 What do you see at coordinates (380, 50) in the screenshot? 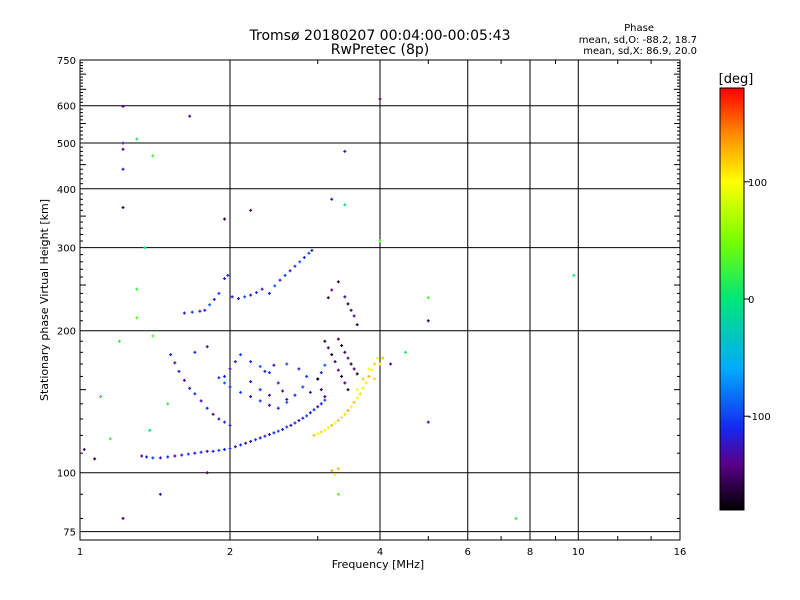
I see `chart-subtitle: RwPretec (8p)` at bounding box center [380, 50].